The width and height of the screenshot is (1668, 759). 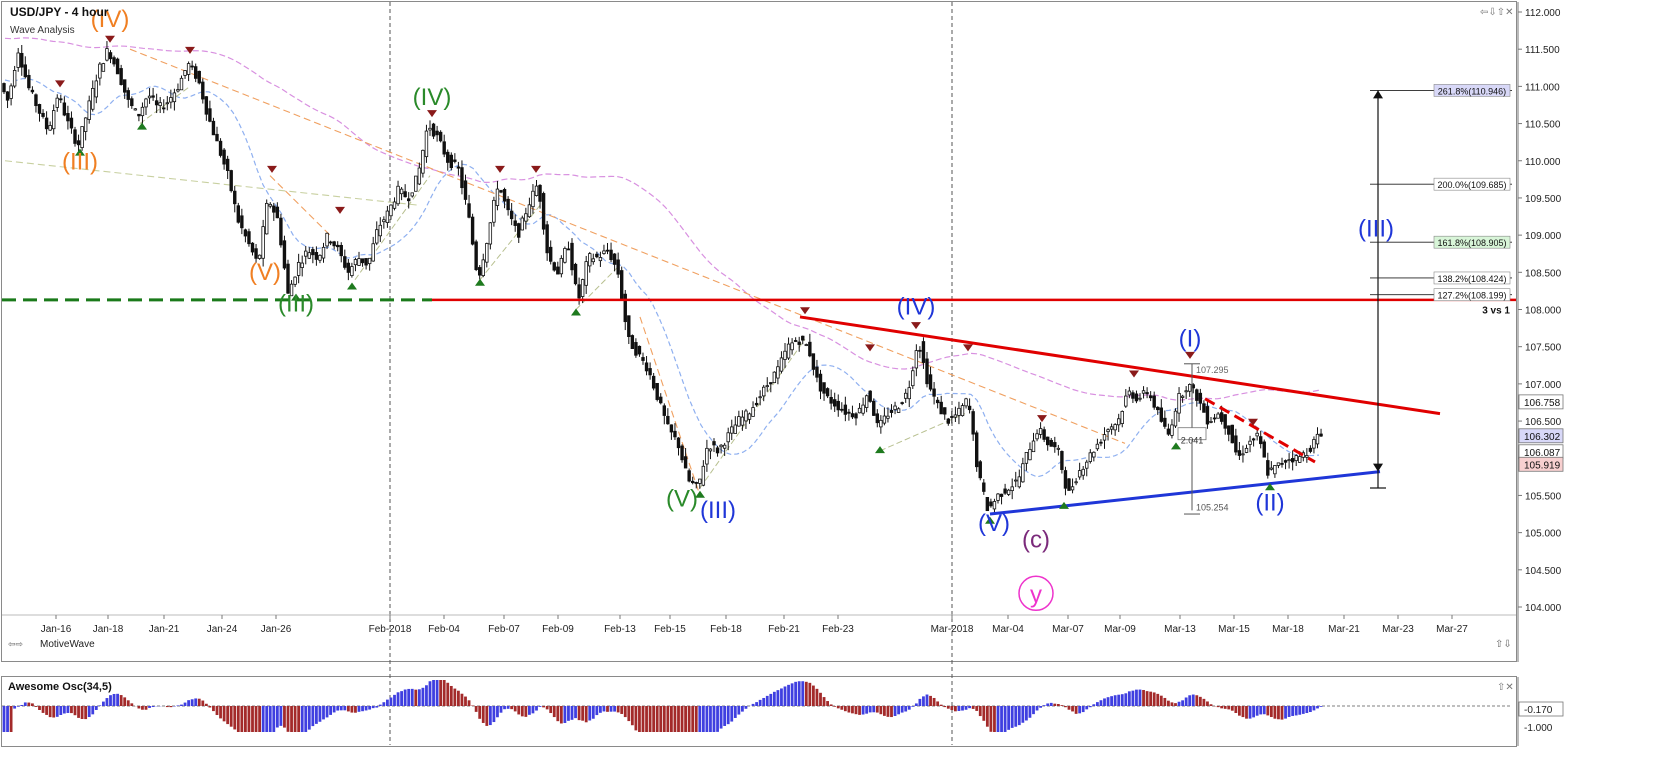 I want to click on oscillator-controls-icon: ⇧✕, so click(x=1505, y=687).